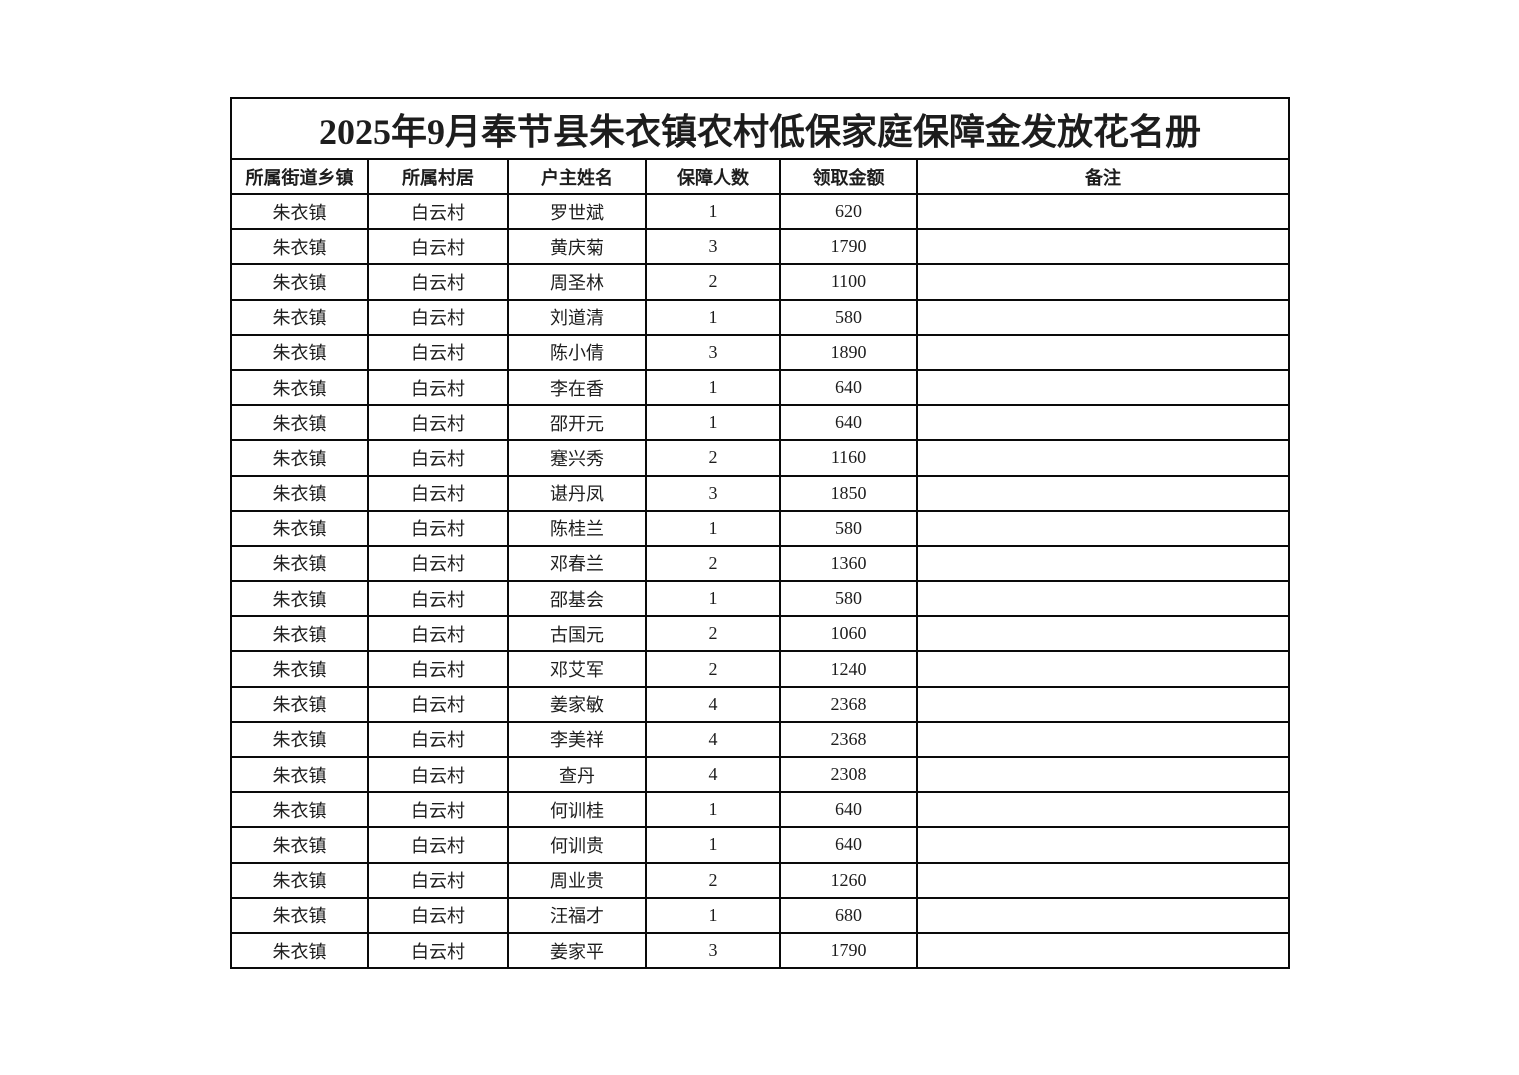  Describe the element at coordinates (760, 739) in the screenshot. I see `table-row: 朱衣镇 白云村 李美祥 4 2368` at that location.